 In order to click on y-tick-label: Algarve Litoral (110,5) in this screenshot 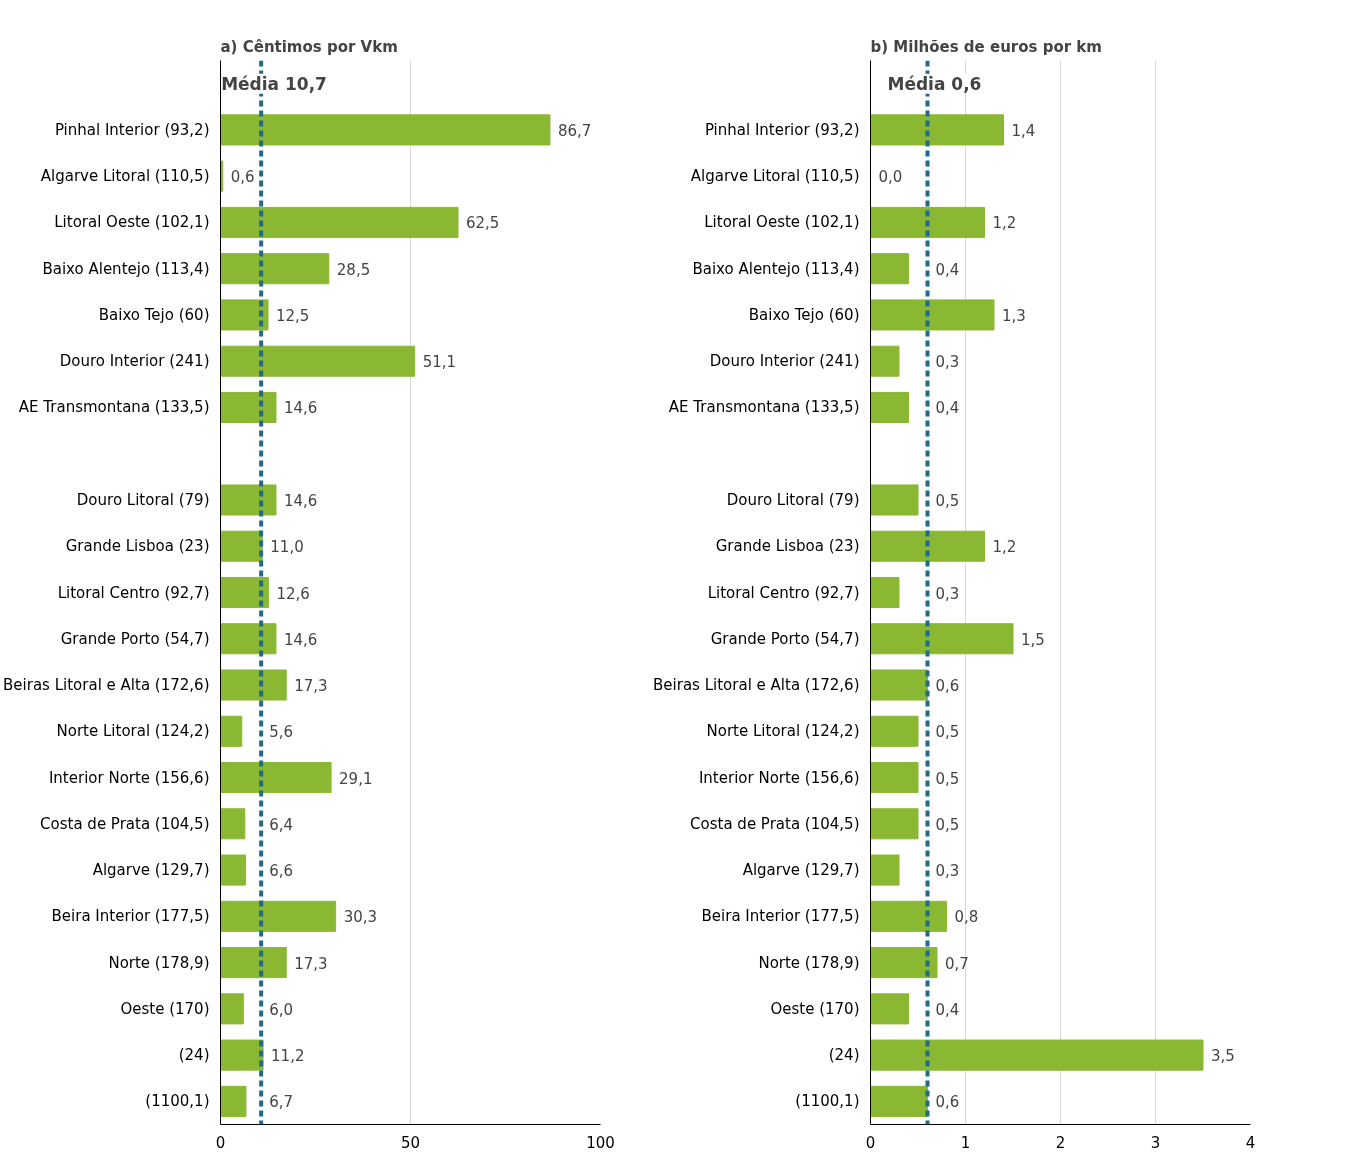, I will do `click(775, 176)`.